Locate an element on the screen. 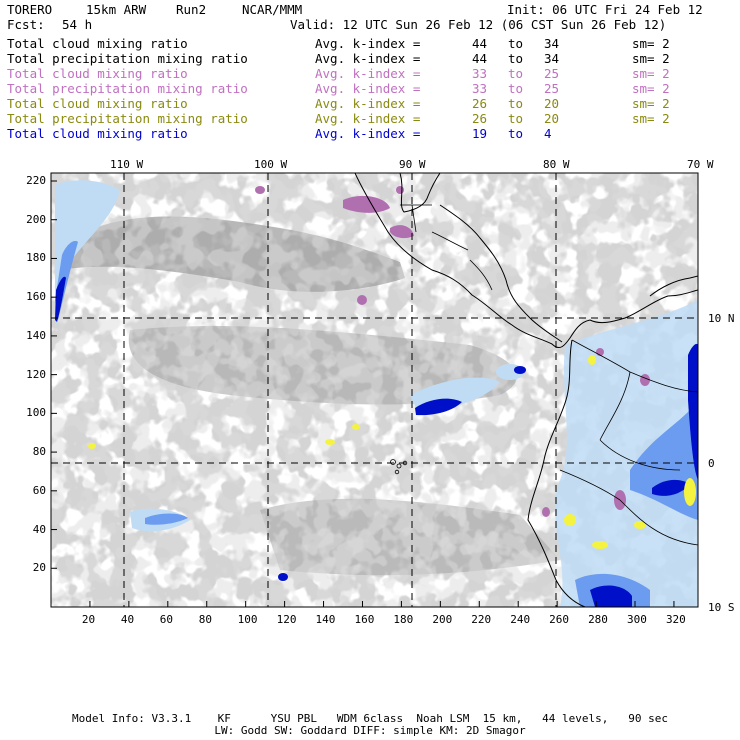 This screenshot has height=740, width=740. coastline-central-america-pacific is located at coordinates (526, 260).